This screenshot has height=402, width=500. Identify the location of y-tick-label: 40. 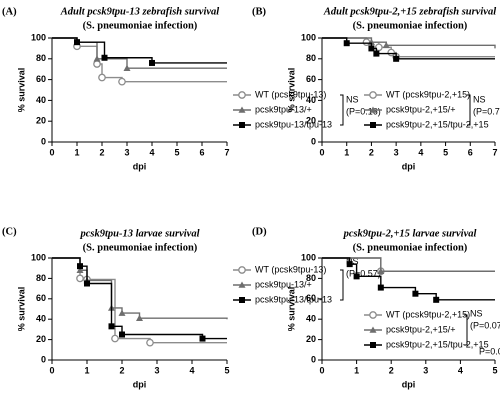
(311, 319).